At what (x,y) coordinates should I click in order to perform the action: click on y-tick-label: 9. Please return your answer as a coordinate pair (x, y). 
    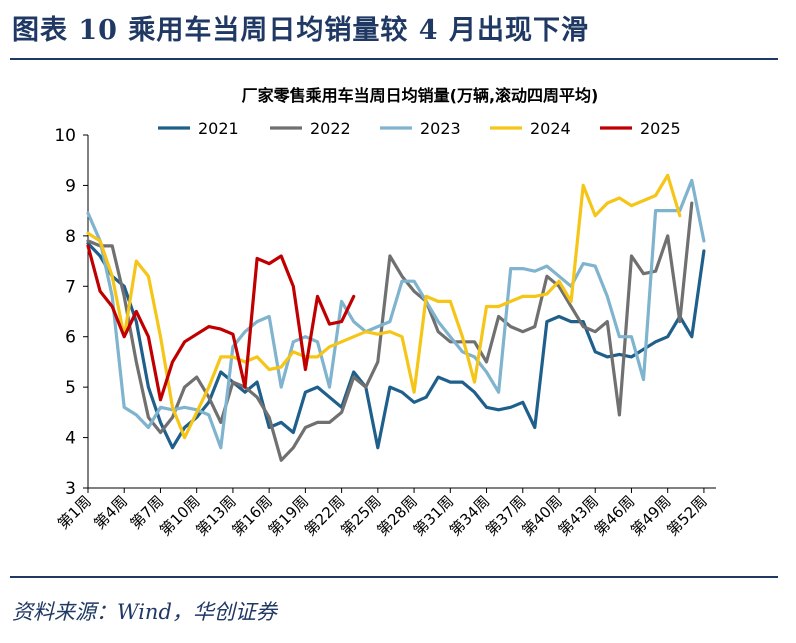
    Looking at the image, I should click on (70, 186).